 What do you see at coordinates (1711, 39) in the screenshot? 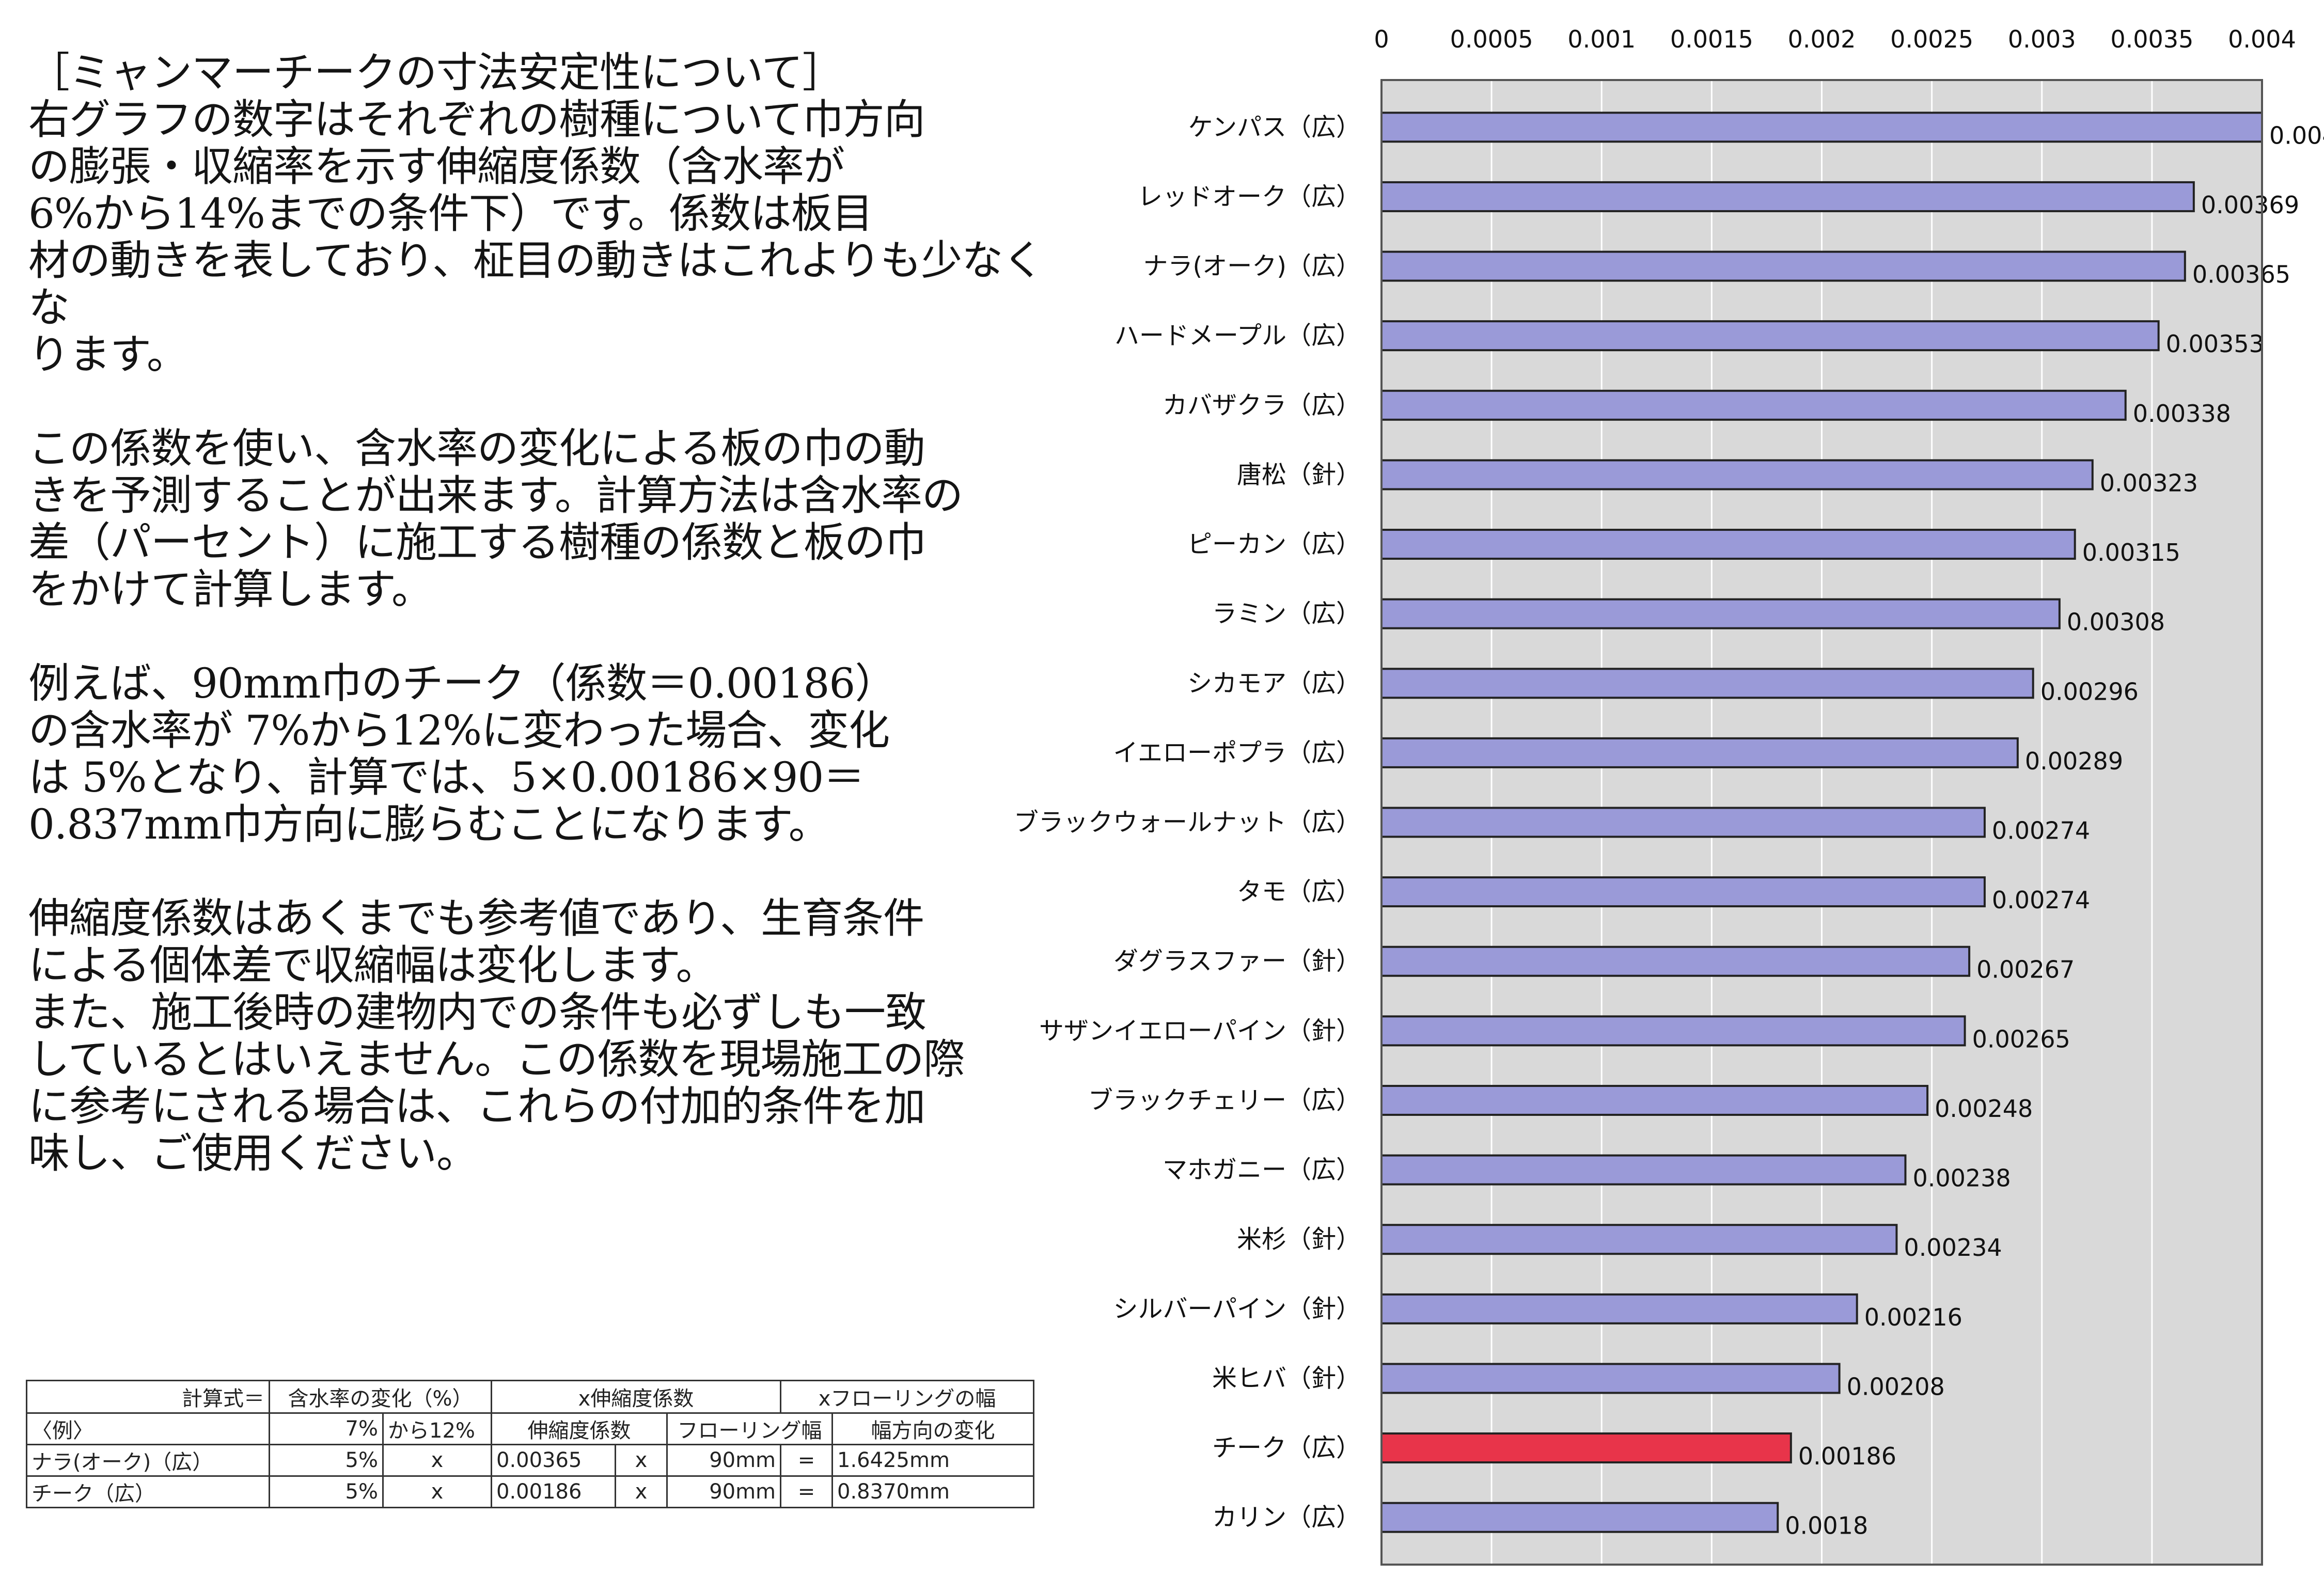
I see `x-tick-label: 0.0015` at bounding box center [1711, 39].